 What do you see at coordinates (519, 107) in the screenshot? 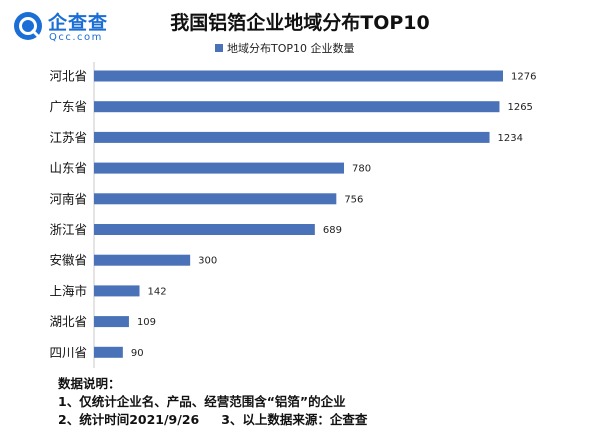
I see `bar-value-label: 1265` at bounding box center [519, 107].